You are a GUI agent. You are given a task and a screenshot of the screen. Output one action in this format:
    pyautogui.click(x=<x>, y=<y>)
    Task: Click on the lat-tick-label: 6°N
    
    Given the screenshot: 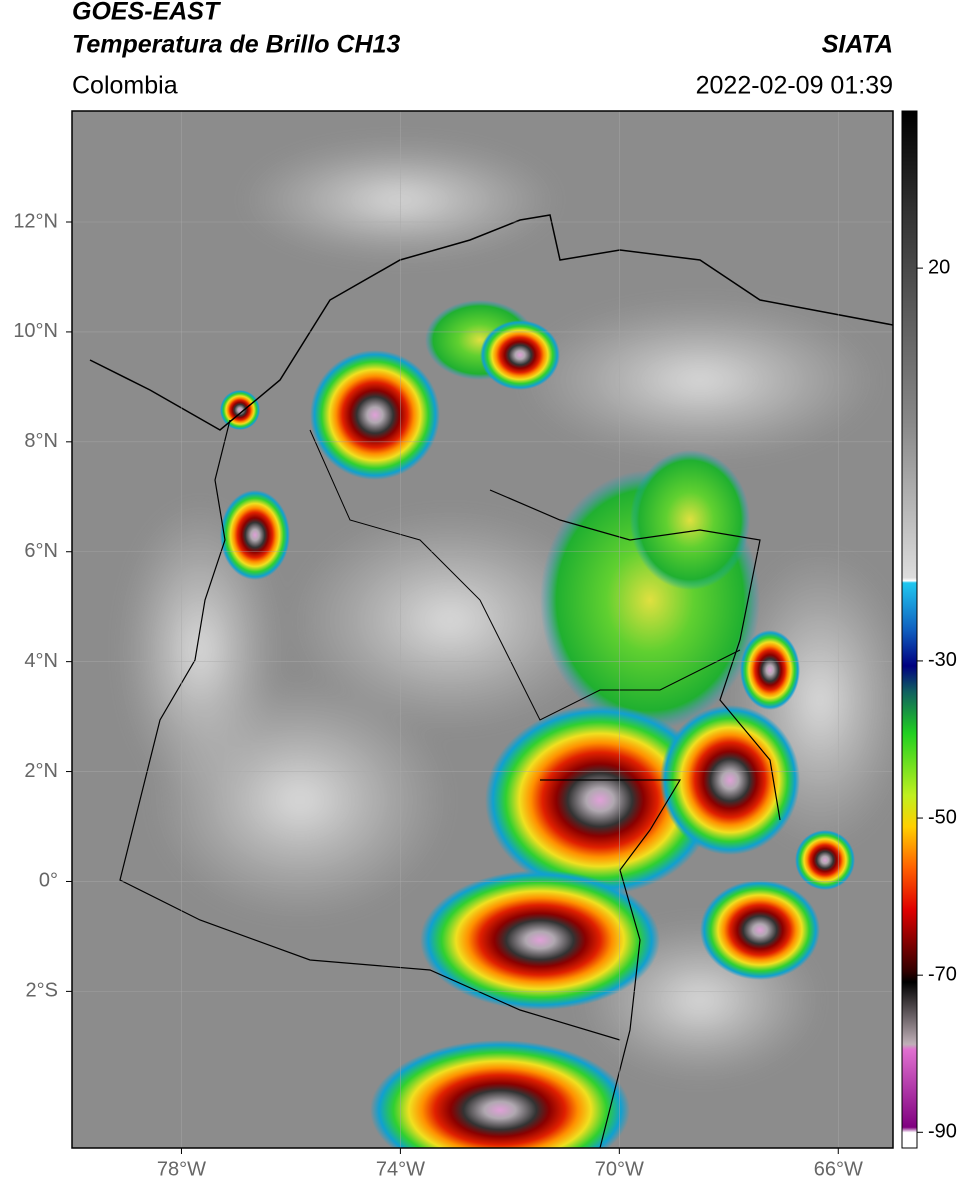 What is the action you would take?
    pyautogui.click(x=41, y=551)
    